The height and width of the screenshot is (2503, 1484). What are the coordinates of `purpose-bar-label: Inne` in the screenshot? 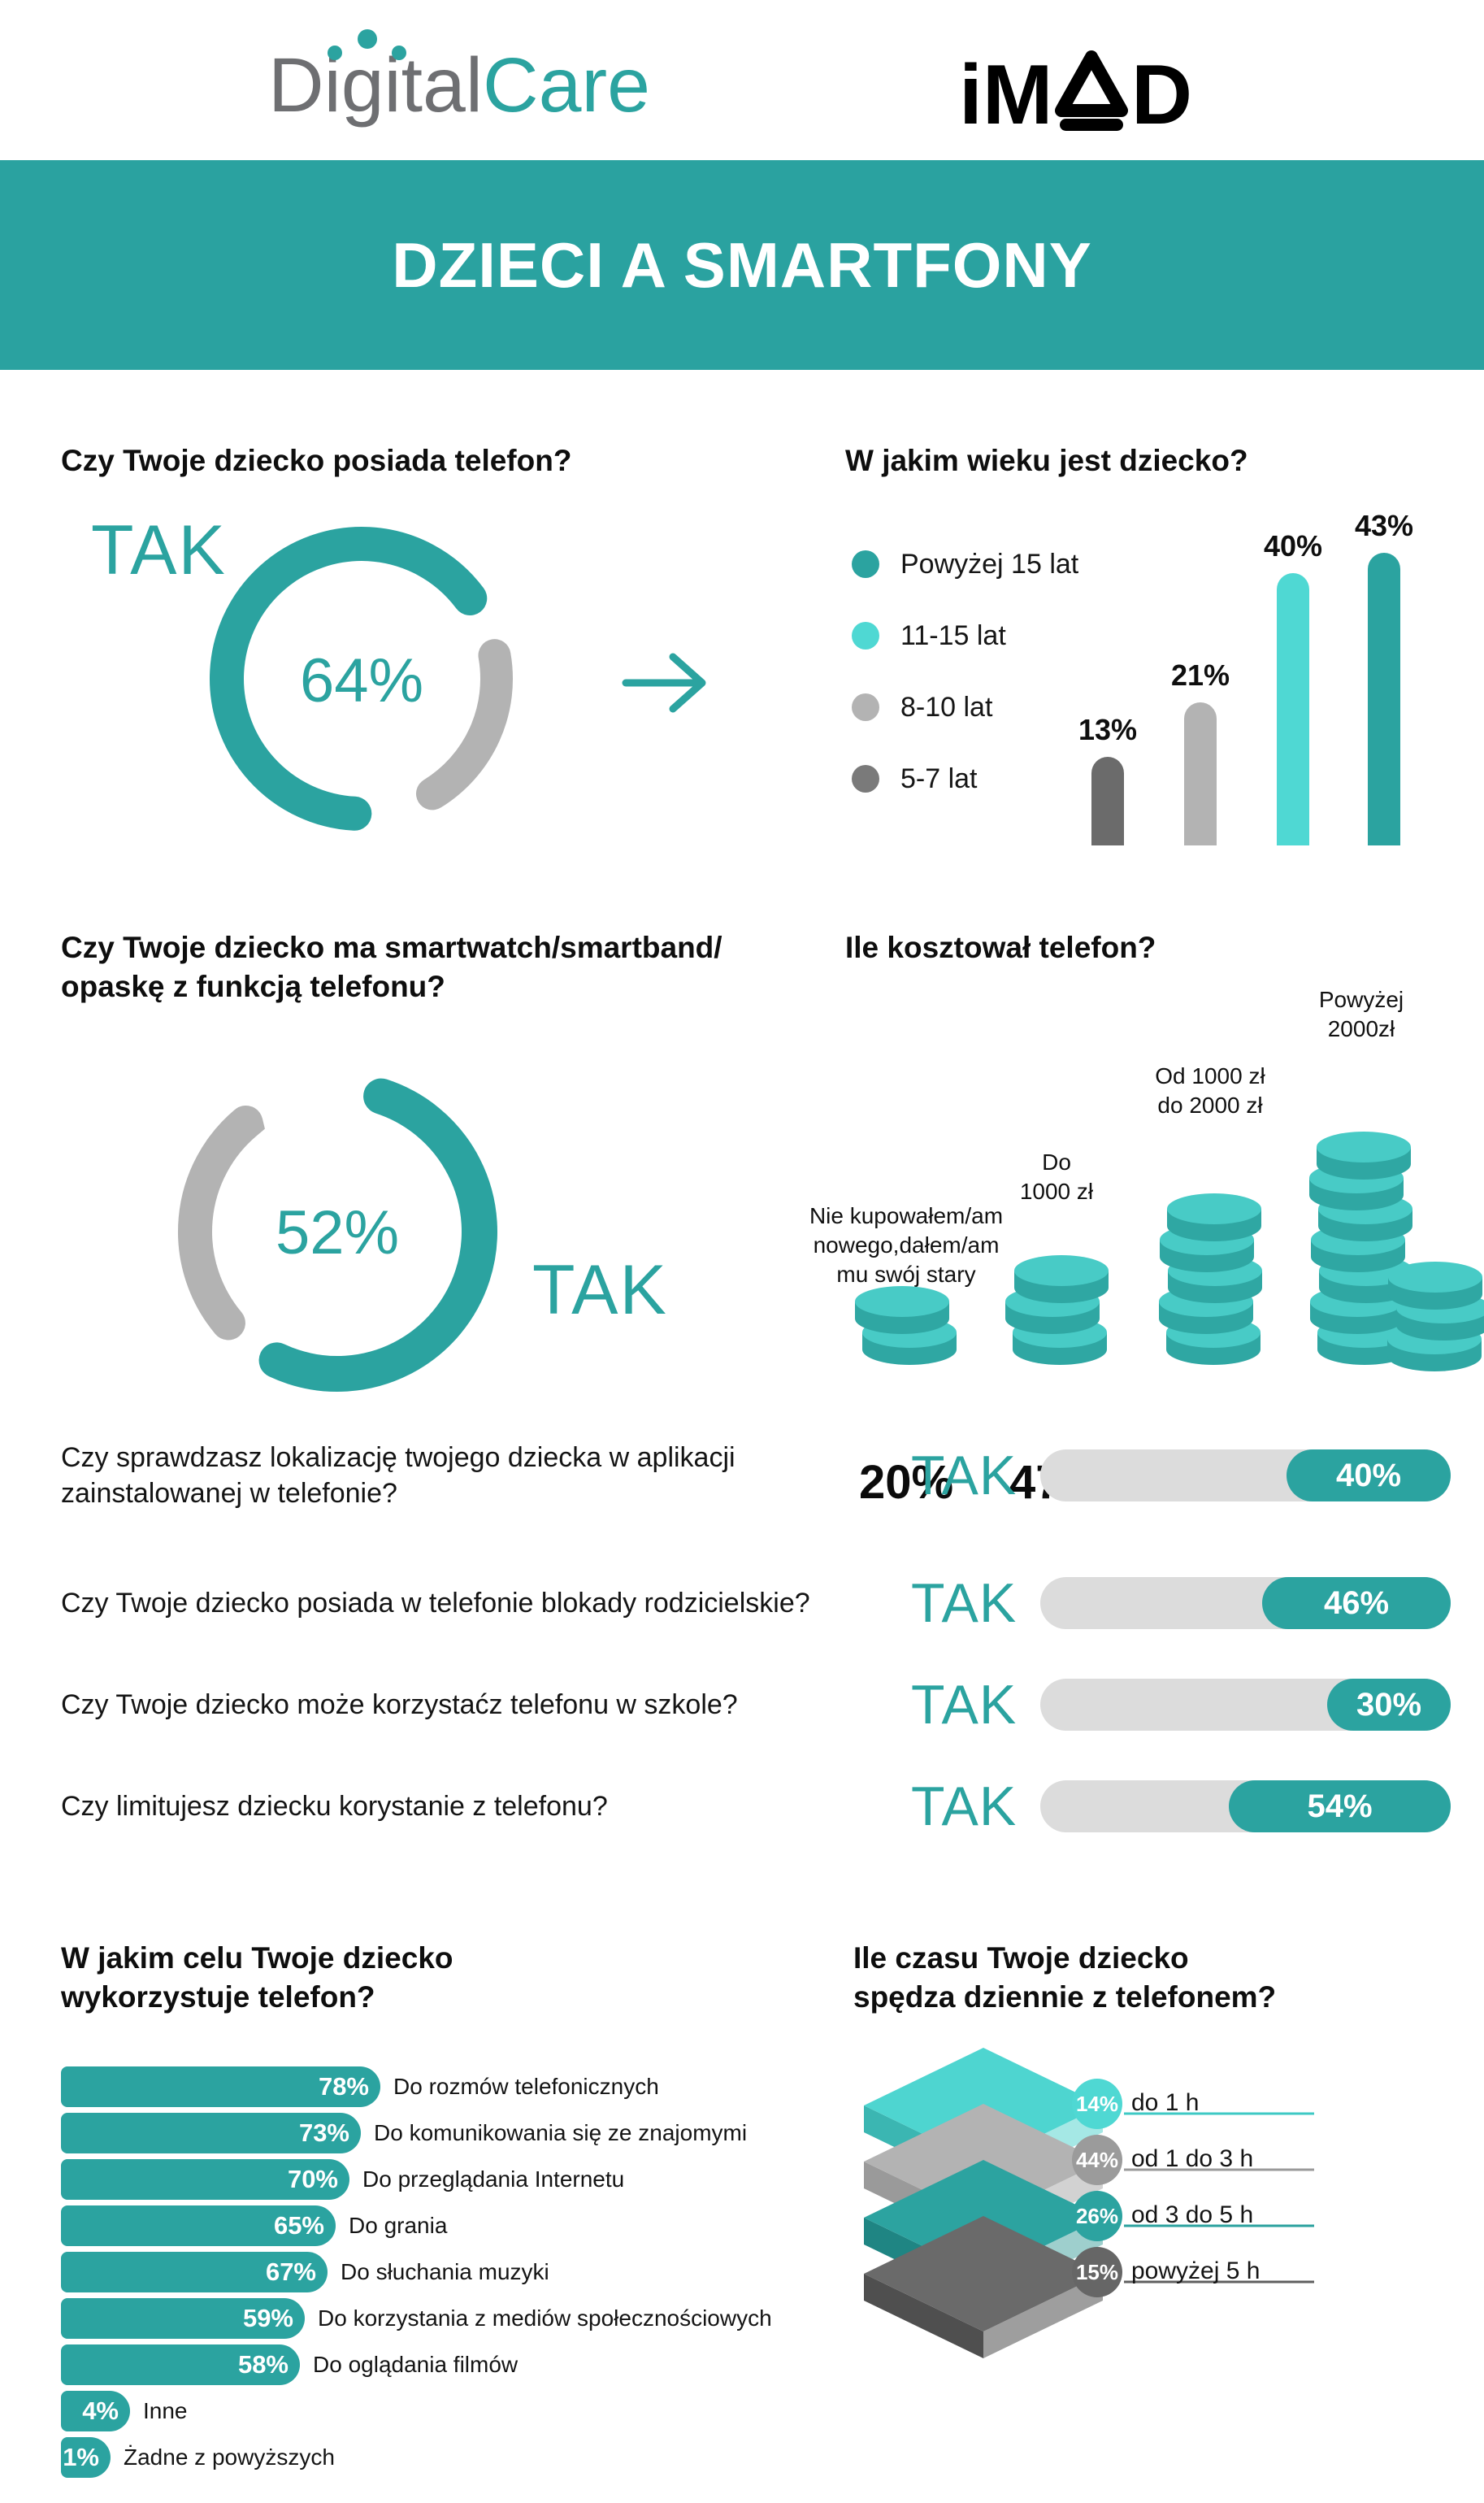 It's located at (165, 2410).